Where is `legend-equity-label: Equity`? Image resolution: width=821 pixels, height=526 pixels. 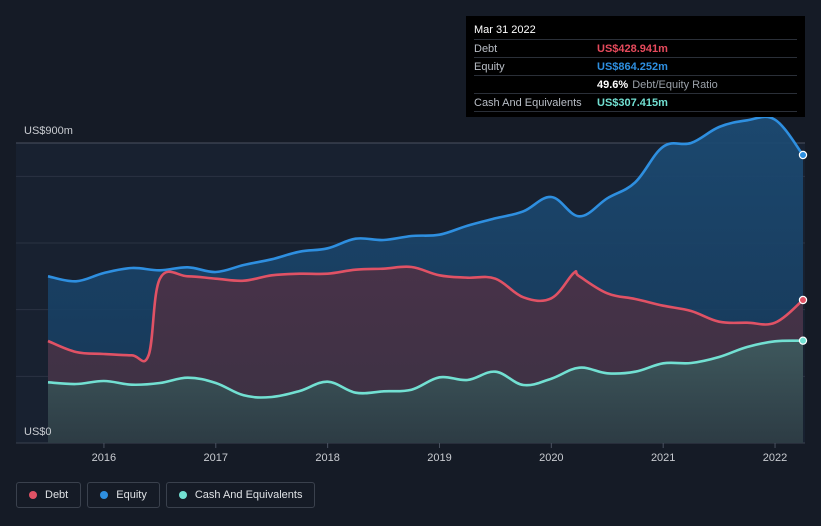
legend-equity-label: Equity is located at coordinates (131, 495).